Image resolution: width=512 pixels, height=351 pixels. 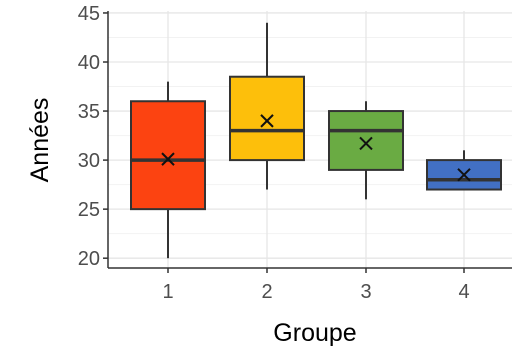 I want to click on y-tick-label: 20, so click(x=89, y=259).